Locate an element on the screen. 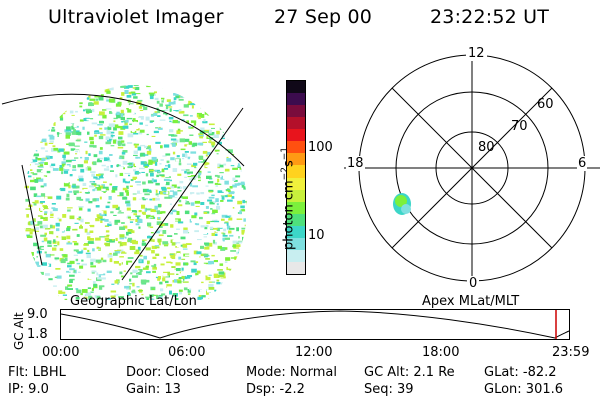 This screenshot has height=400, width=600. info-gc-alt: GC Alt: 2.1 Re is located at coordinates (409, 372).